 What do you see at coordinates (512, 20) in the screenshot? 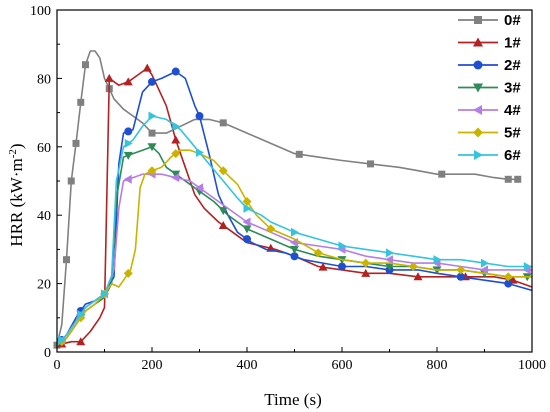
I see `legend-label-0: 0#` at bounding box center [512, 20].